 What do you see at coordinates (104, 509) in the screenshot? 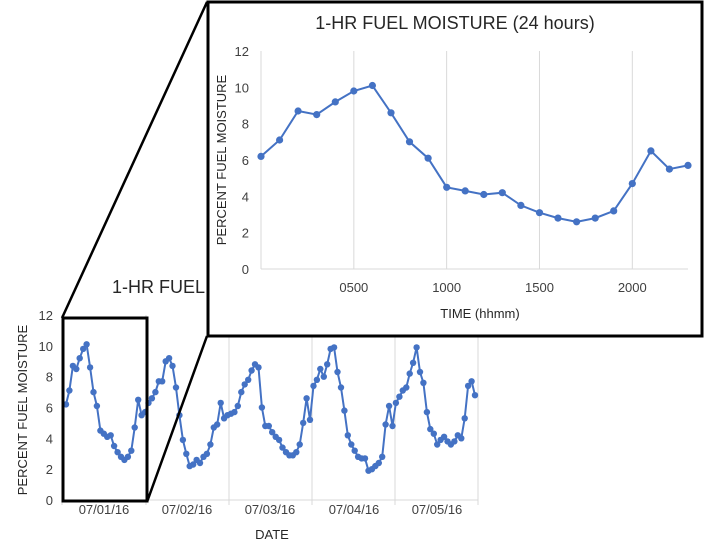
I see `five-day-chart-x-tick: 07/01/16` at bounding box center [104, 509].